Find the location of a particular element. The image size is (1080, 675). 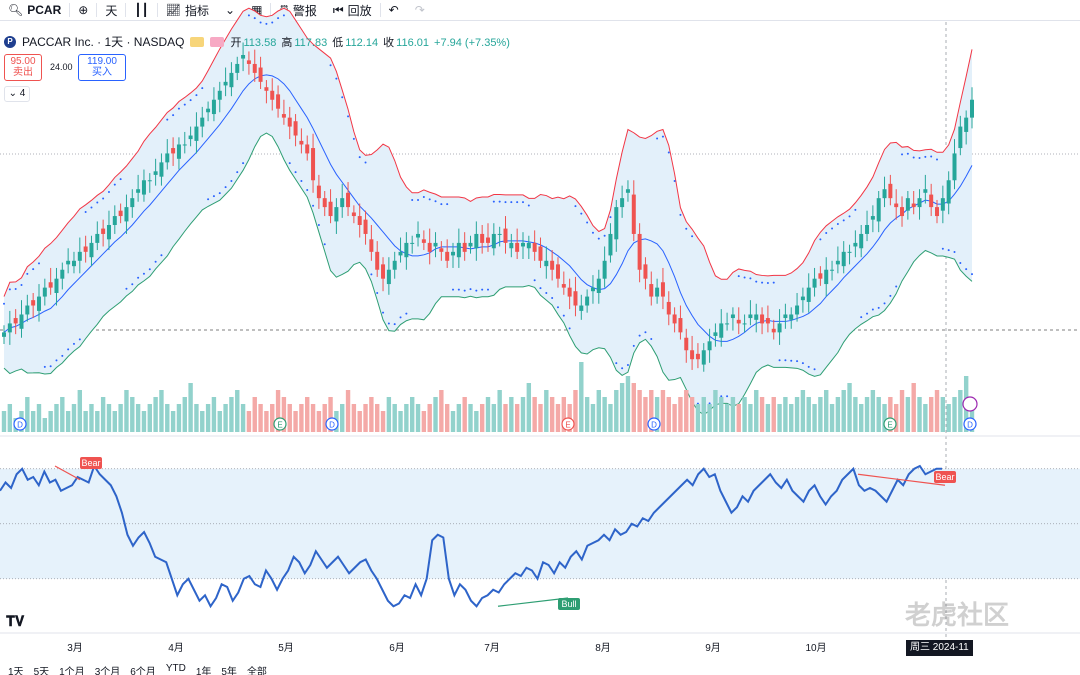

replay-button: ⏮︎ 回放 is located at coordinates (352, 10).